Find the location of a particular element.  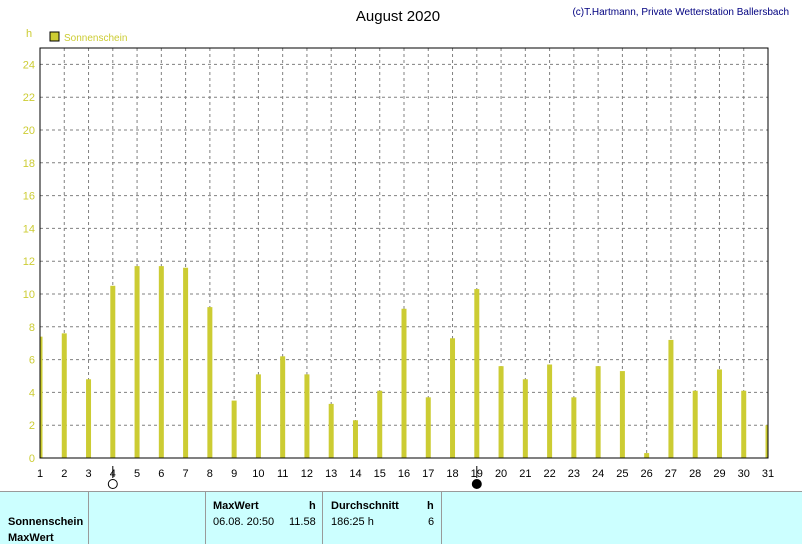

maxwert-unit: h is located at coordinates (312, 506).